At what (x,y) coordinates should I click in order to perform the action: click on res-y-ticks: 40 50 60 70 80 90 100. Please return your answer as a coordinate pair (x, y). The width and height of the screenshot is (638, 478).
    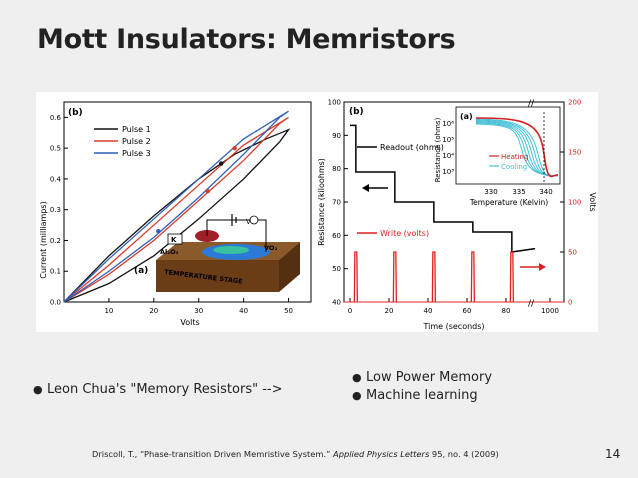
    Looking at the image, I should click on (338, 203).